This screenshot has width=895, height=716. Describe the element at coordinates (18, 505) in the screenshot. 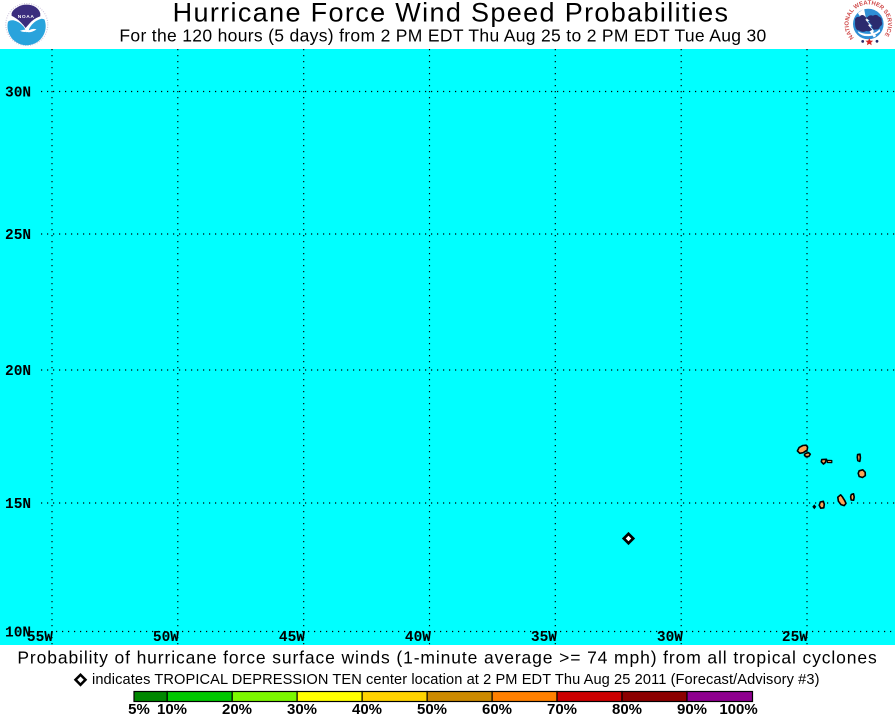

I see `svg-text: 15N` at that location.